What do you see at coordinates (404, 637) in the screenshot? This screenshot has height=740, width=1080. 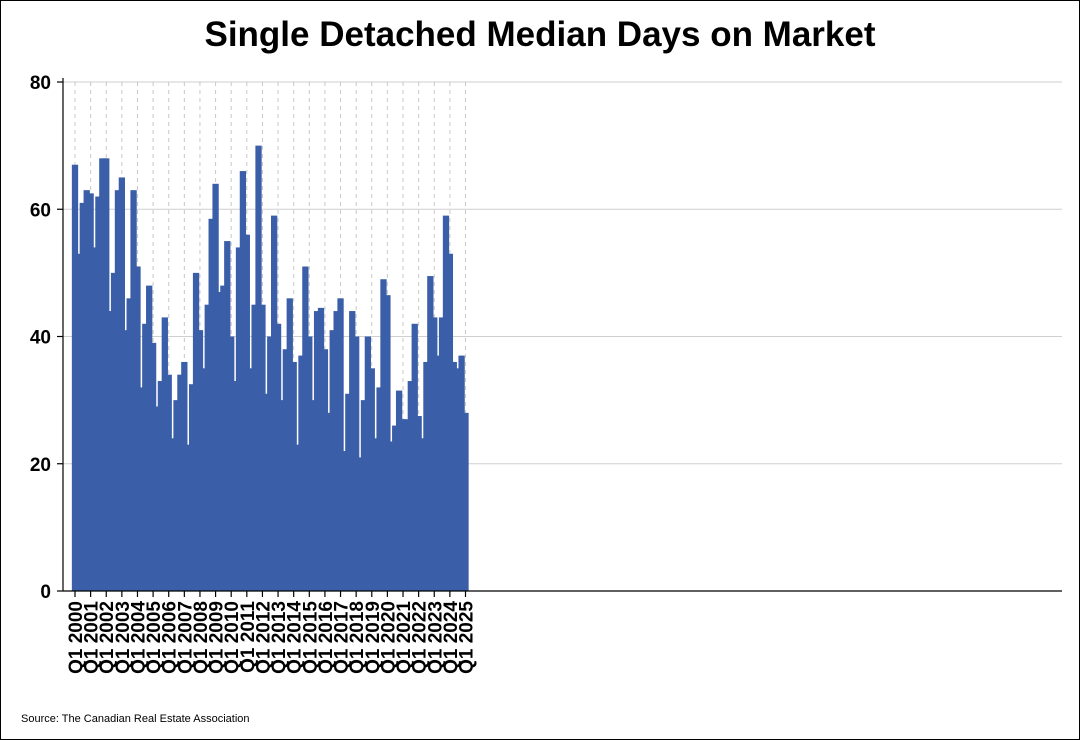 I see `x-tick-label: Q1 2021` at bounding box center [404, 637].